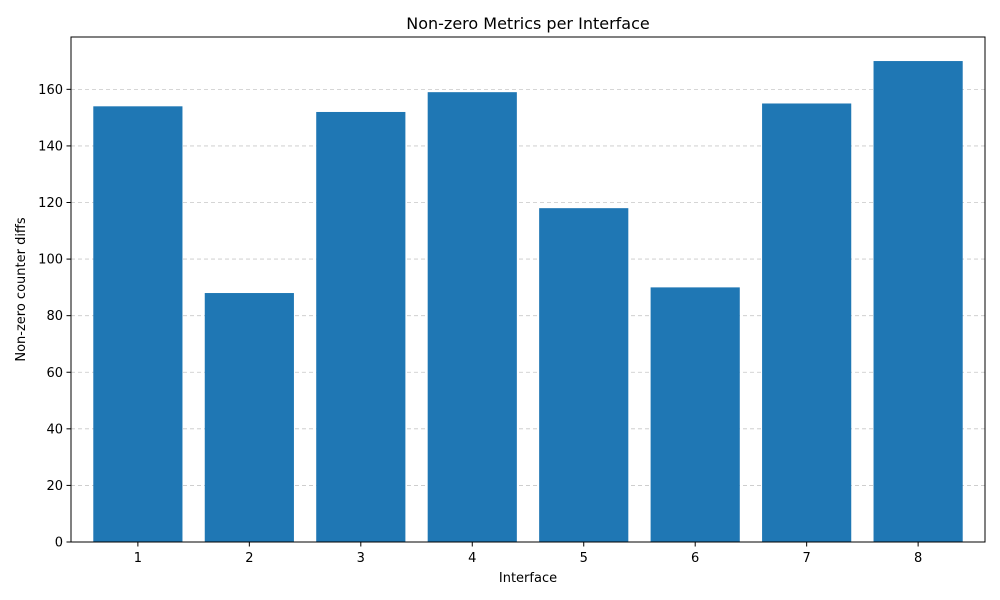 The height and width of the screenshot is (600, 1000). I want to click on x-tick-layer: 1 2 3 4 5 6 7 8, so click(528, 554).